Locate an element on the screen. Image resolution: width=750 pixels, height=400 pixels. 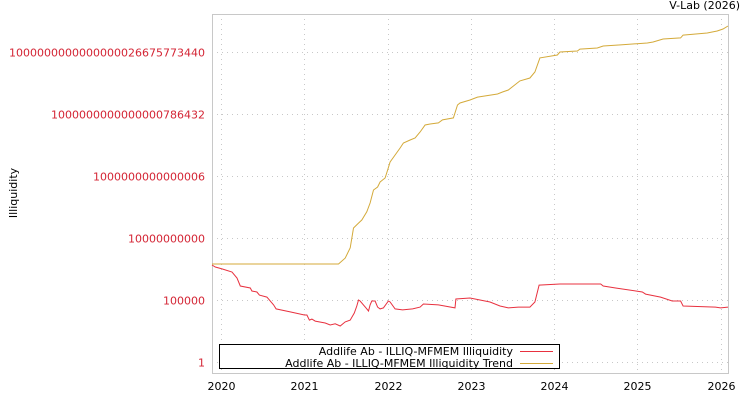
x-axis-ticks: 2020 2021 2022 2023 2024 2025 2026 is located at coordinates (472, 386).